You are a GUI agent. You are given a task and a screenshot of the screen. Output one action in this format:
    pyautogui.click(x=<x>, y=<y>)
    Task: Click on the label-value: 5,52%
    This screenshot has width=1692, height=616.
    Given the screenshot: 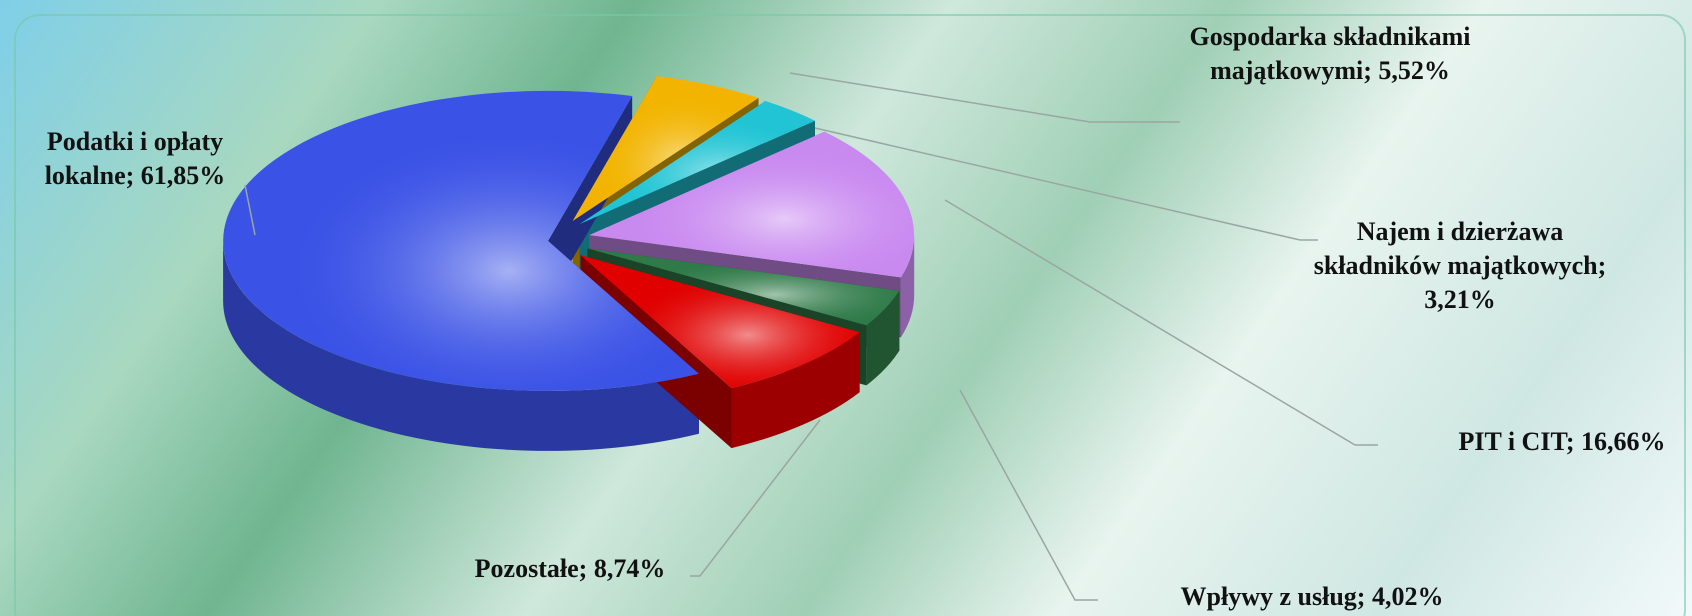 What is the action you would take?
    pyautogui.click(x=1414, y=70)
    